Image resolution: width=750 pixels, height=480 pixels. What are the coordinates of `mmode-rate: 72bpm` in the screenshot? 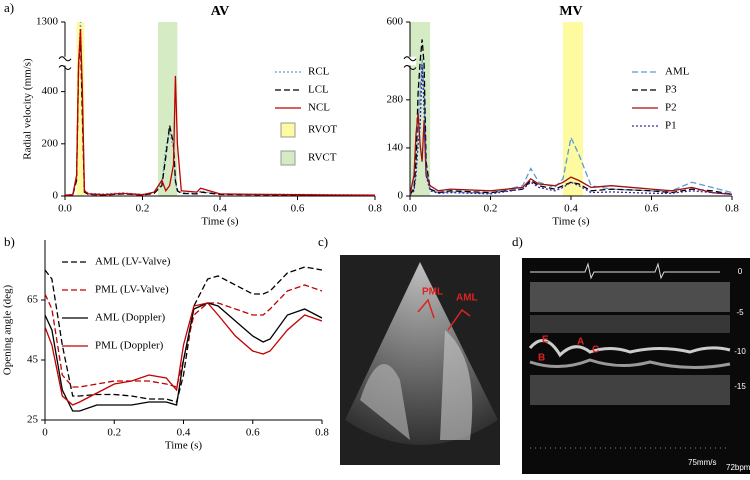 It's located at (738, 467).